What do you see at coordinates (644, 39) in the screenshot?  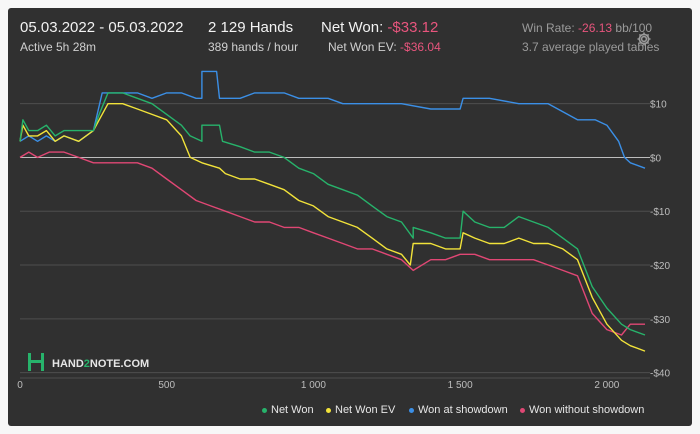 I see `gear-icon` at bounding box center [644, 39].